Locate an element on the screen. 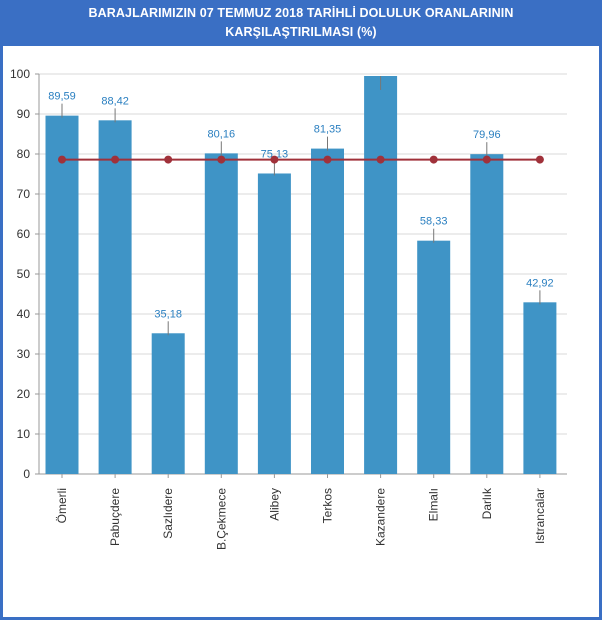 This screenshot has width=602, height=620. y-tick-label: 60 is located at coordinates (24, 234).